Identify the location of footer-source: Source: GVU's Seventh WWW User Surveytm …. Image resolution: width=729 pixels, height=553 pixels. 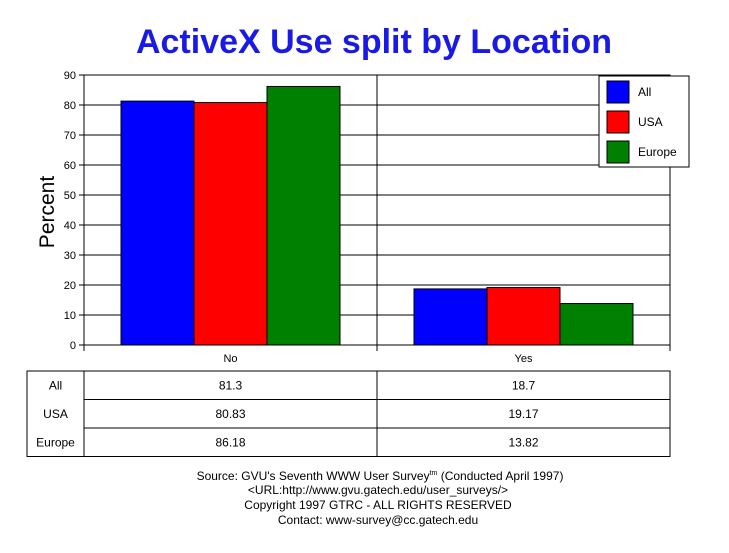
(380, 476).